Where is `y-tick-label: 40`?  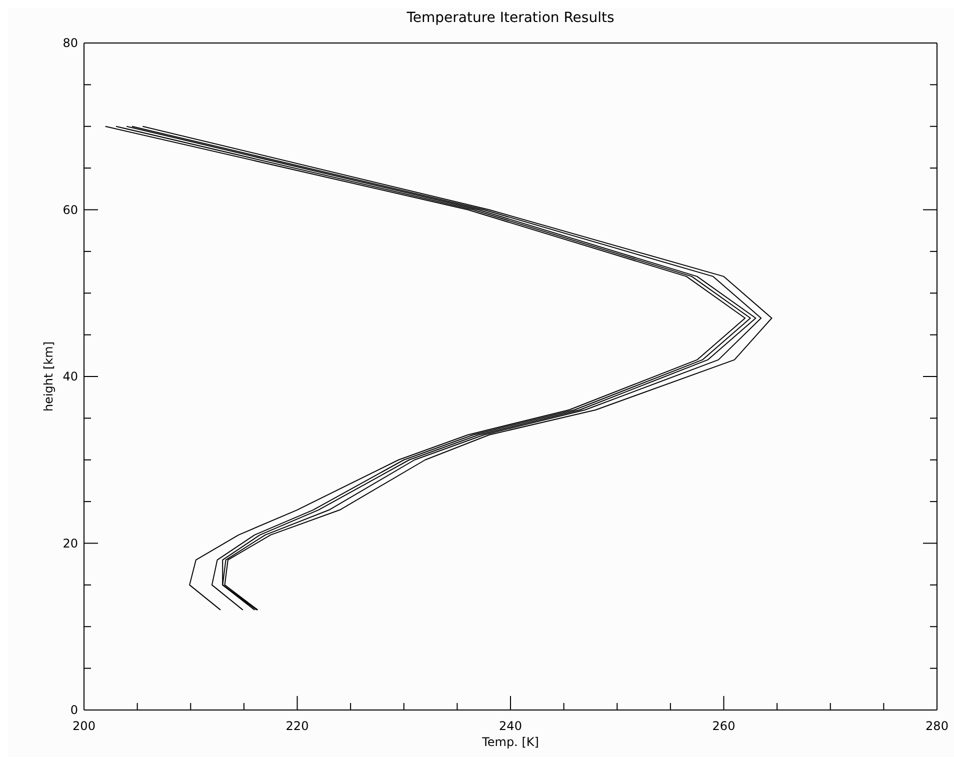
y-tick-label: 40 is located at coordinates (70, 377).